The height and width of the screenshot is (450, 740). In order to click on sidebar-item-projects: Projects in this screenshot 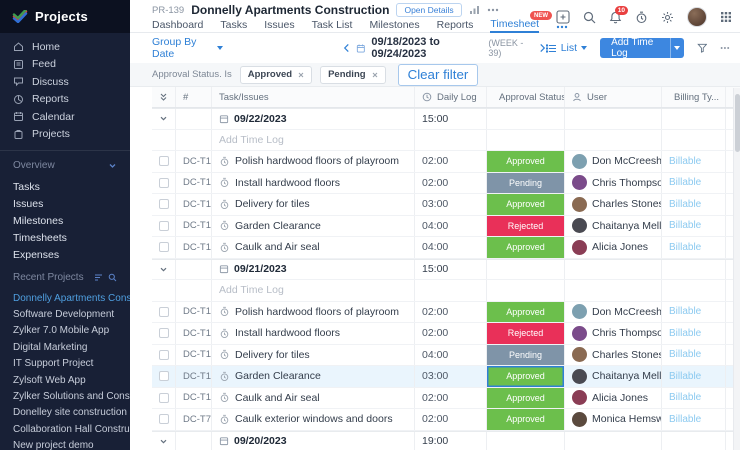, I will do `click(65, 135)`.